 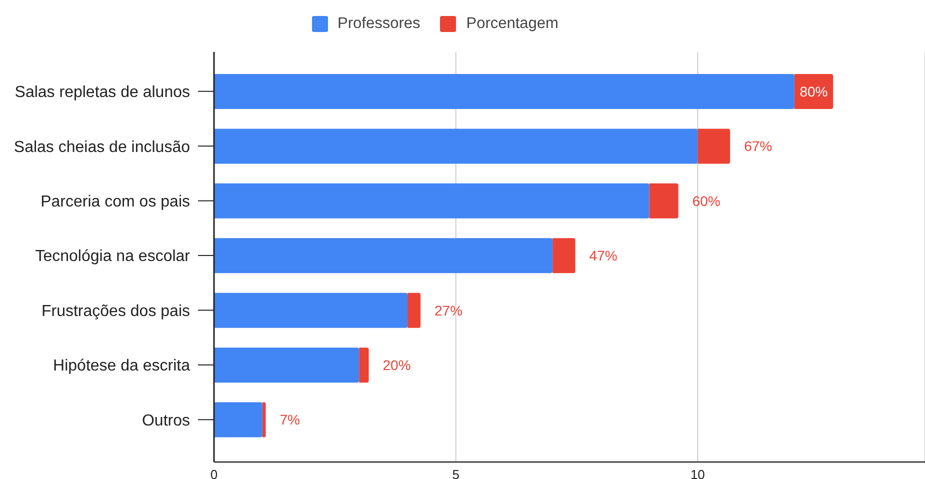 What do you see at coordinates (758, 146) in the screenshot?
I see `data-label: 67%` at bounding box center [758, 146].